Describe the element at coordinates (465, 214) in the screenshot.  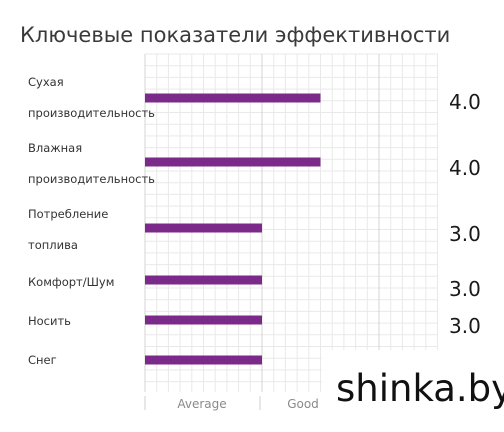
I see `value-labels: 4.0 4.0 3.0 3.0 3.0` at that location.